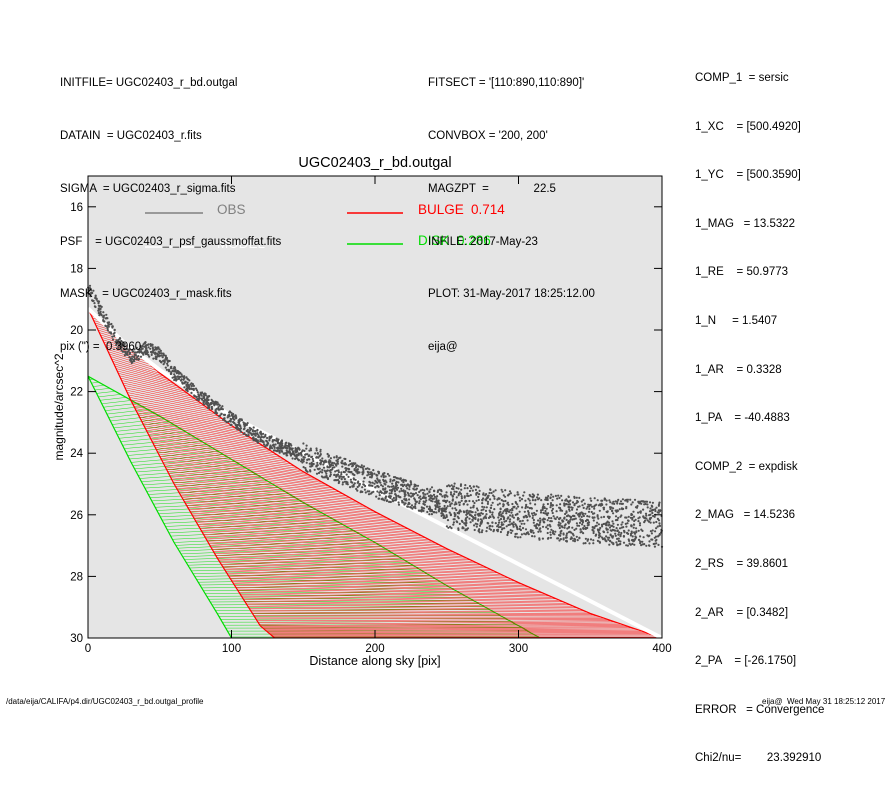  What do you see at coordinates (76, 393) in the screenshot?
I see `y-tick-label-3: 22` at bounding box center [76, 393].